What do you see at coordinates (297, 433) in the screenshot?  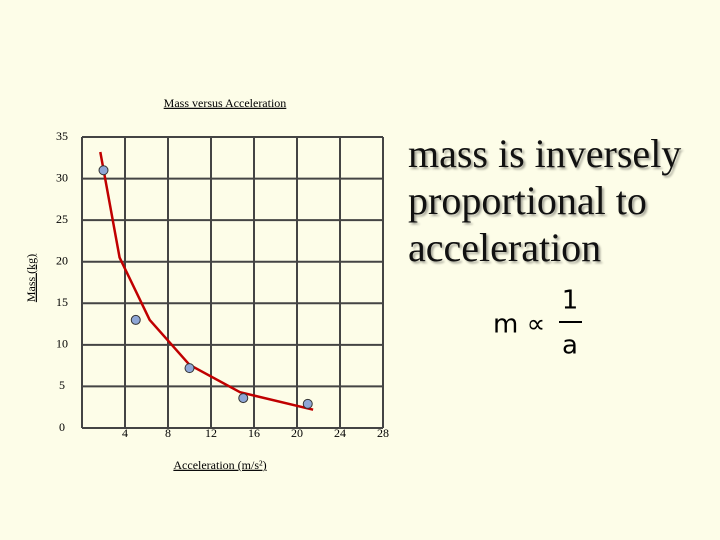 I see `x-tick-label: 20` at bounding box center [297, 433].